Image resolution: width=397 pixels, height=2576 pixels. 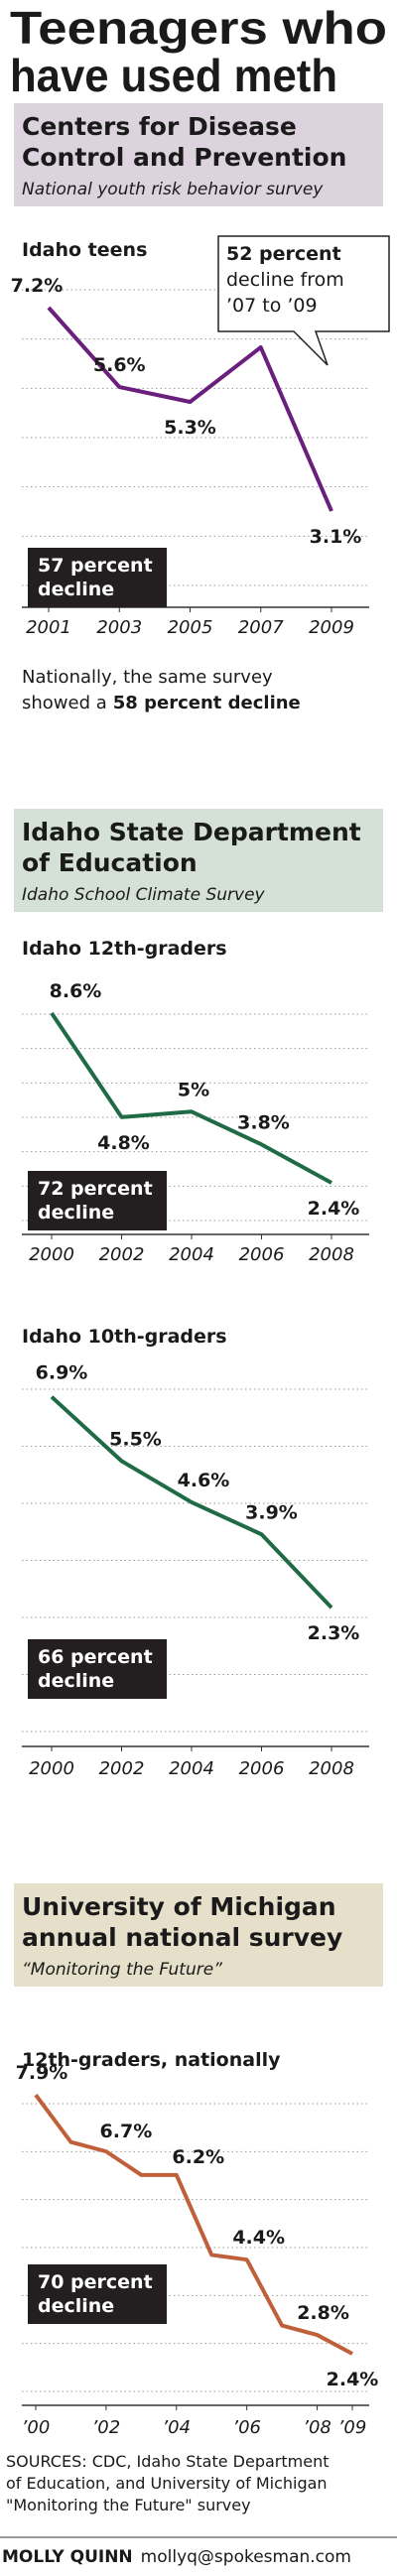 What do you see at coordinates (184, 158) in the screenshot?
I see `section-header: Control and Prevention` at bounding box center [184, 158].